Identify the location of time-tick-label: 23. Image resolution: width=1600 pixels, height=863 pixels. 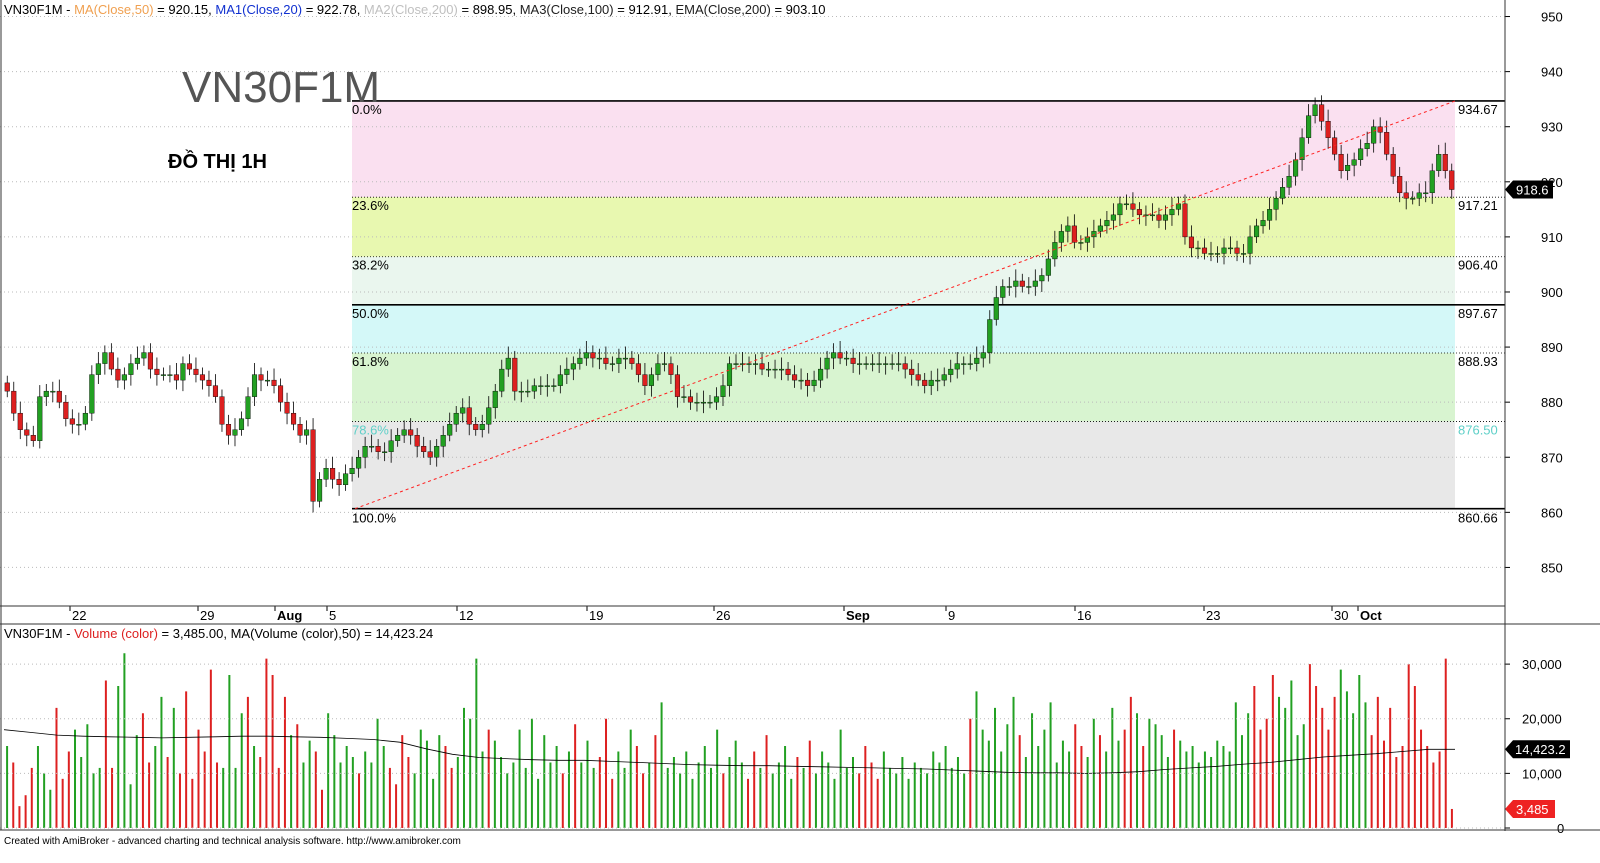
(1213, 615).